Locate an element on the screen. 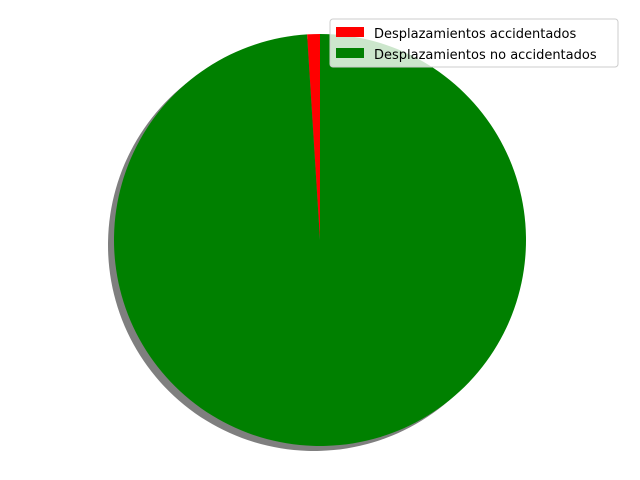 This screenshot has width=640, height=480. legend-label-no-accidentados: Desplazamientos no accidentados is located at coordinates (485, 55).